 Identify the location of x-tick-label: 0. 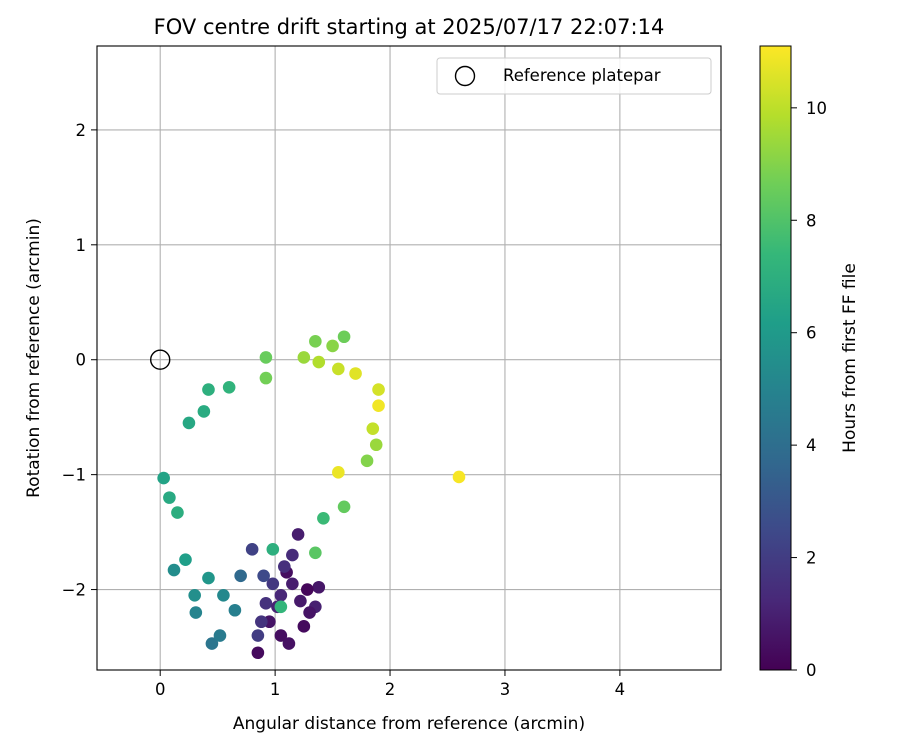
(160, 689).